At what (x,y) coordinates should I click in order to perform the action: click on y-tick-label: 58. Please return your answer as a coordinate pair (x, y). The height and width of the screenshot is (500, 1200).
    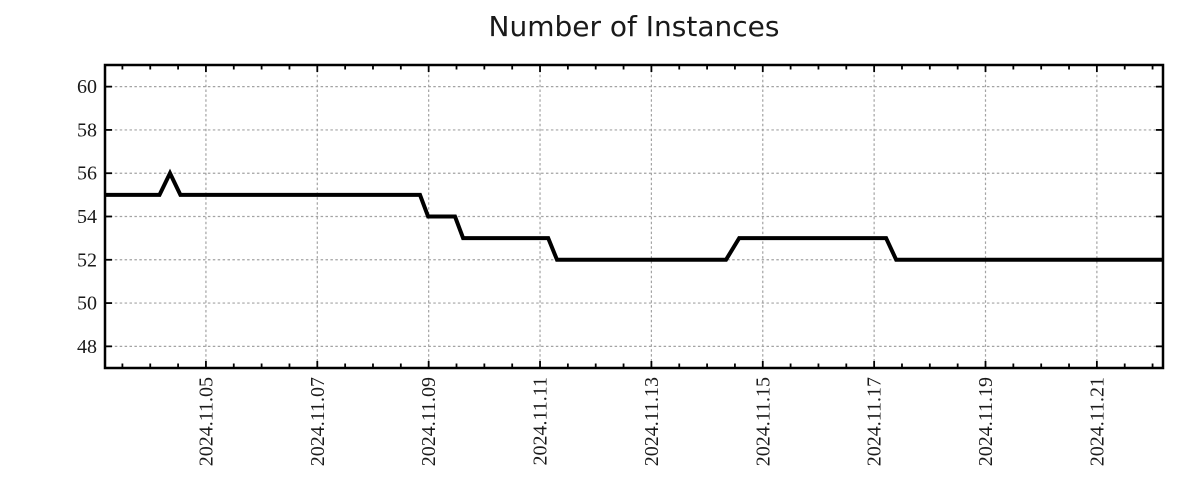
    Looking at the image, I should click on (87, 130).